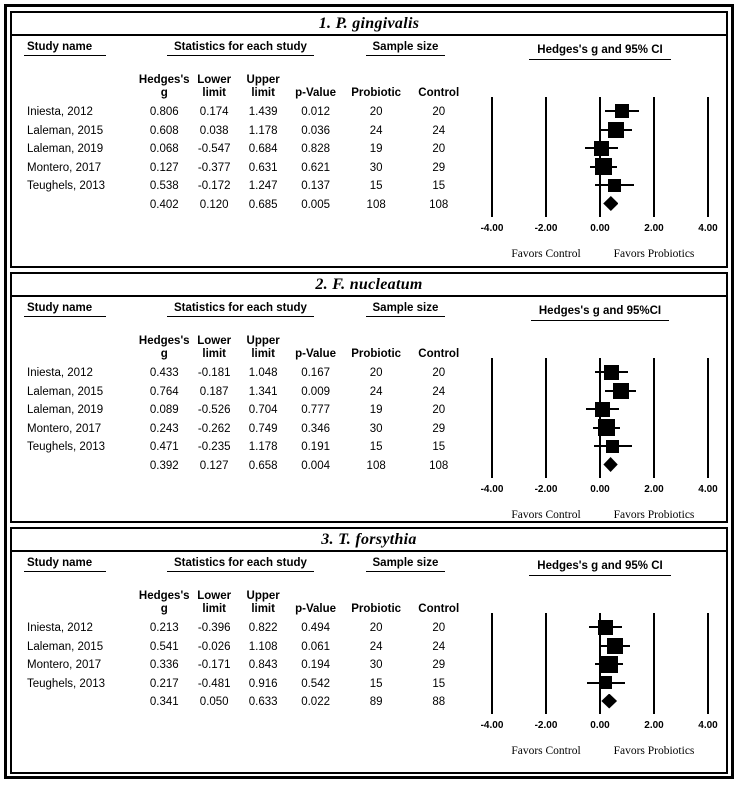  Describe the element at coordinates (263, 447) in the screenshot. I see `upper-limit-cell: 1.178` at that location.